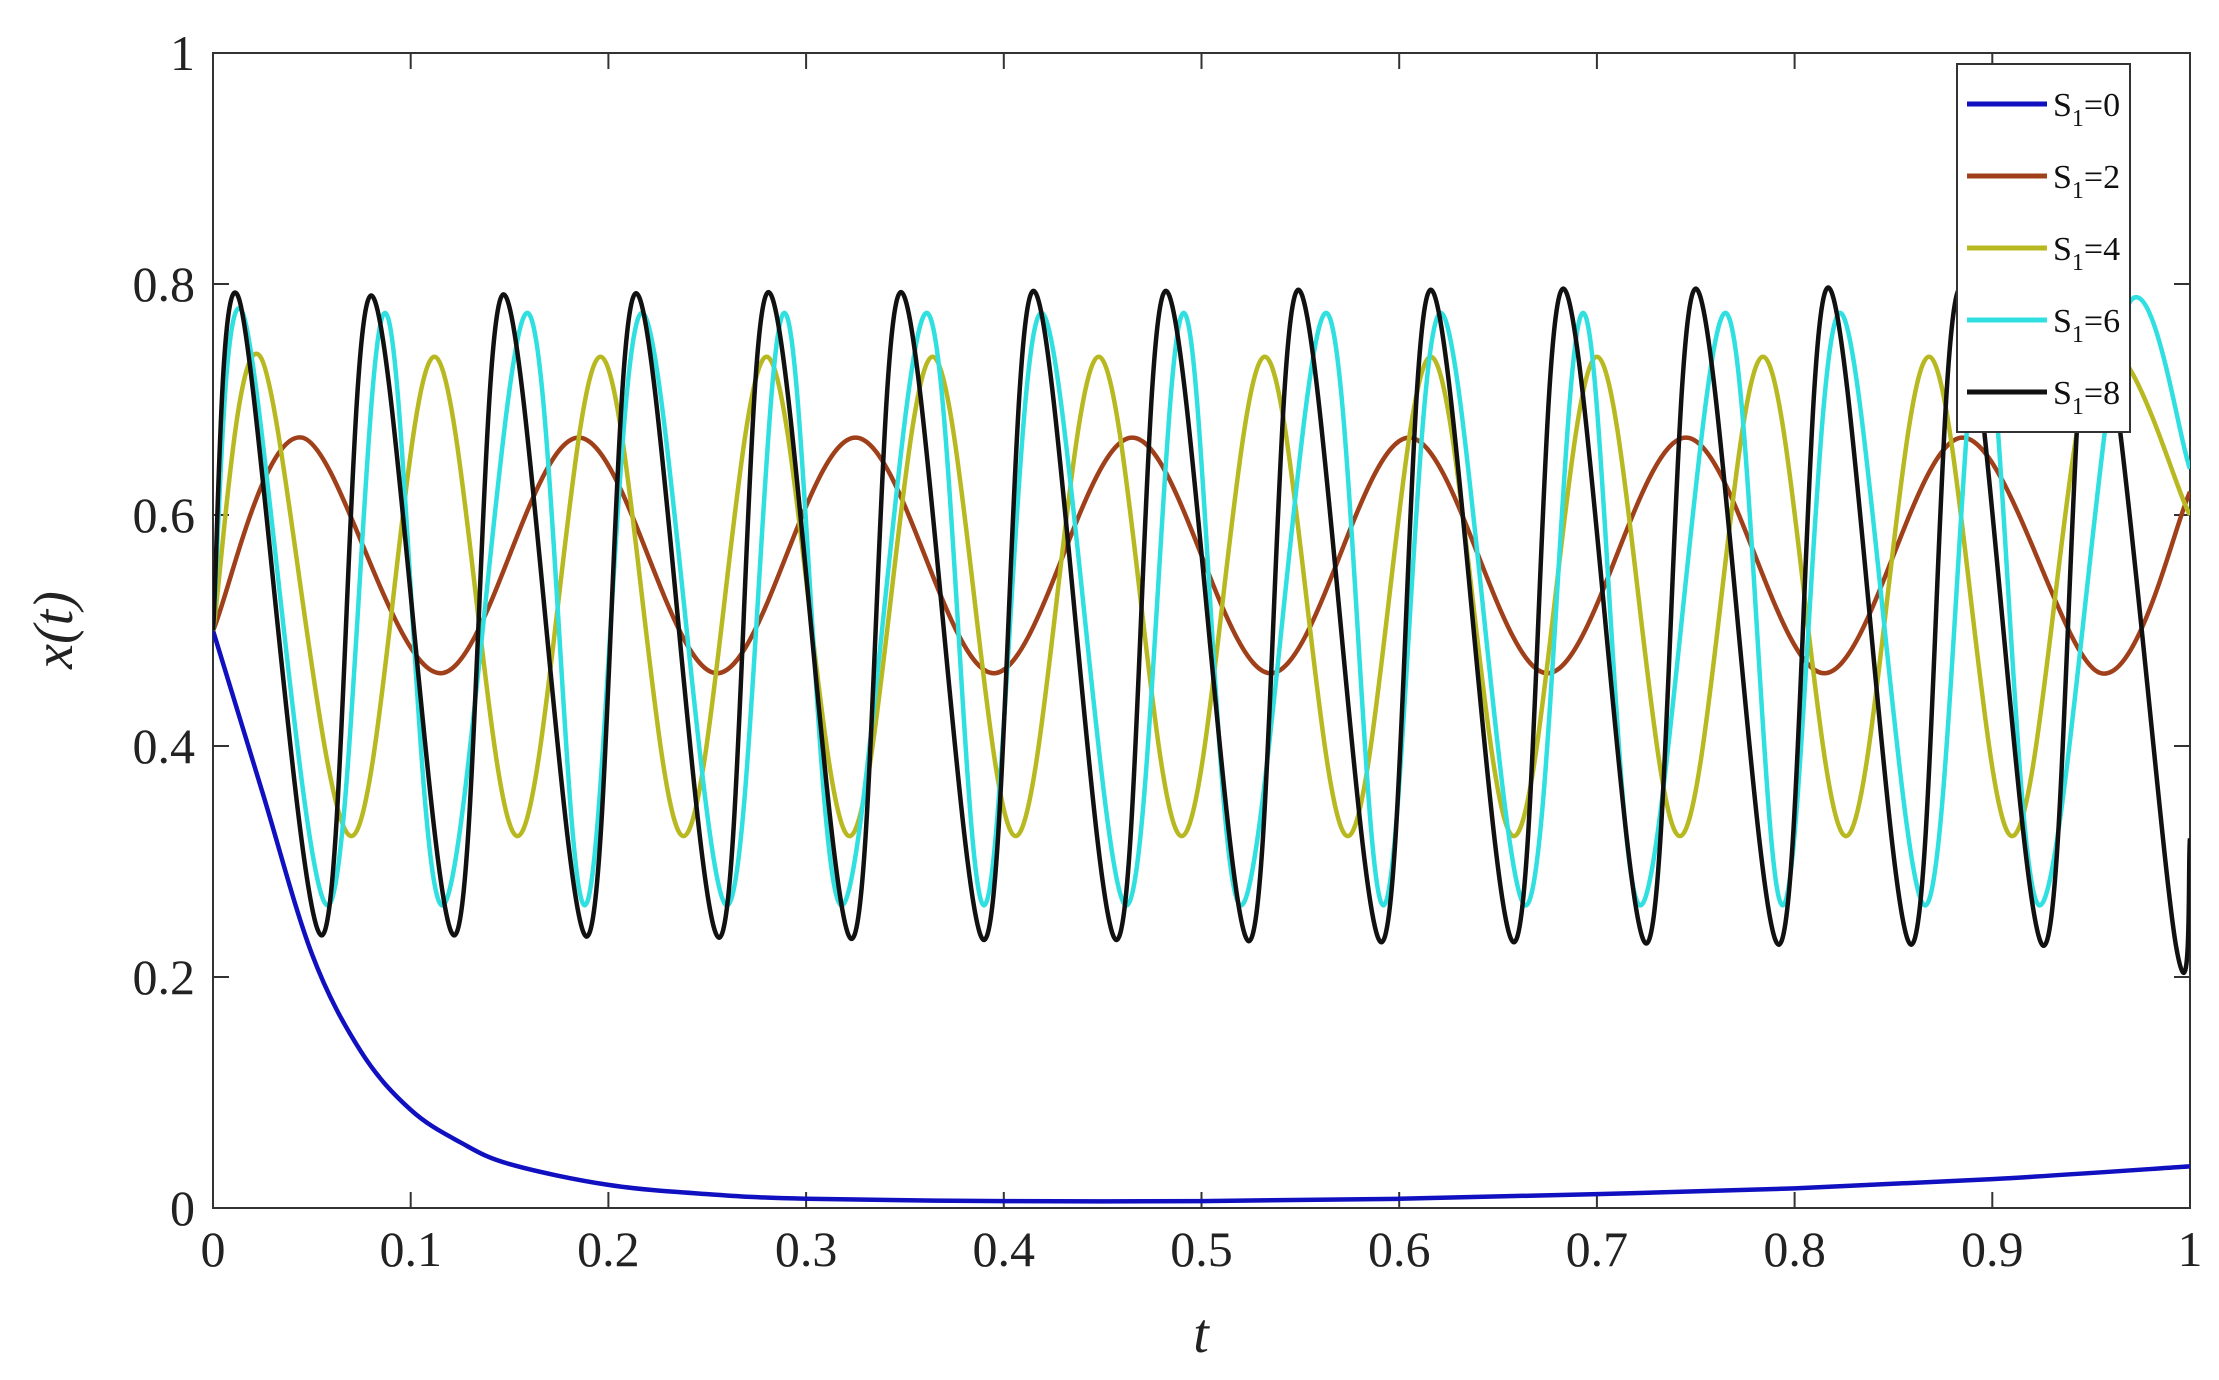 This screenshot has width=2219, height=1380. What do you see at coordinates (164, 515) in the screenshot?
I see `y-tick-label: 0.6` at bounding box center [164, 515].